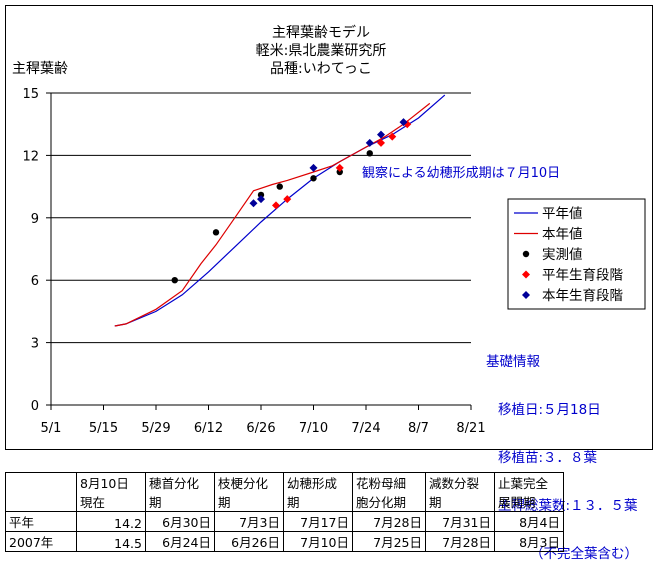 The image size is (660, 578). Describe the element at coordinates (180, 492) in the screenshot. I see `header-cell-2: 穂首分化期` at that location.